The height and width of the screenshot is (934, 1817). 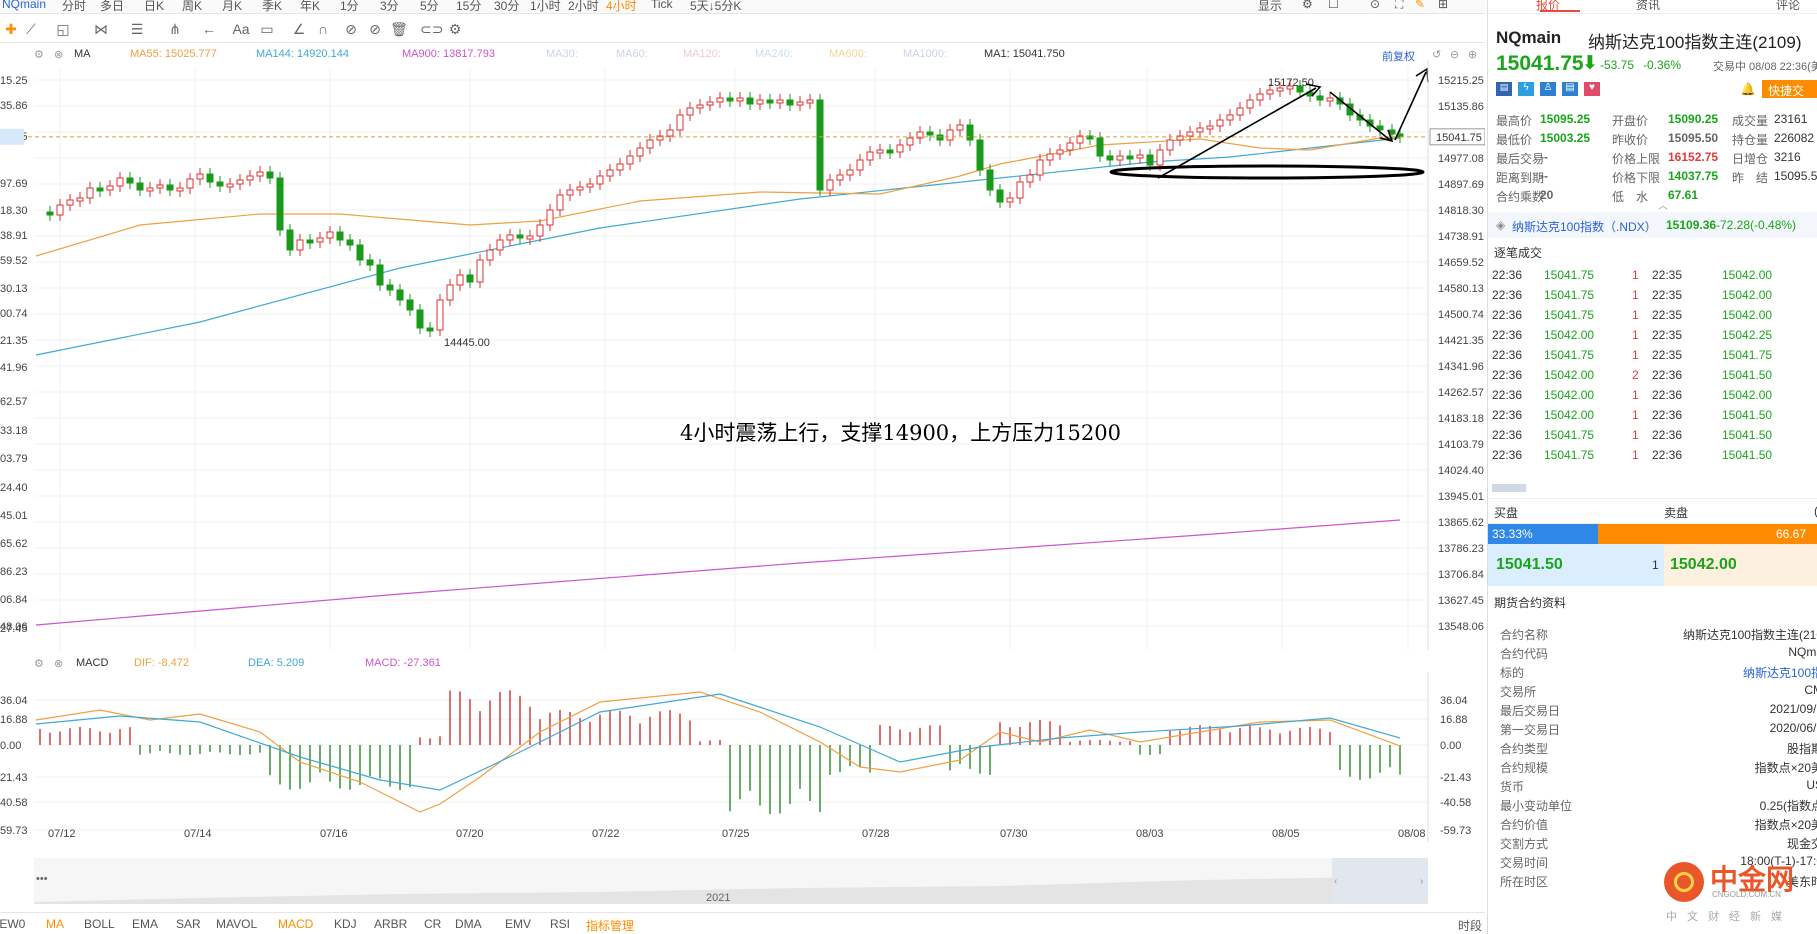 What do you see at coordinates (59, 664) in the screenshot?
I see `macd-close-icon: ⊗` at bounding box center [59, 664].